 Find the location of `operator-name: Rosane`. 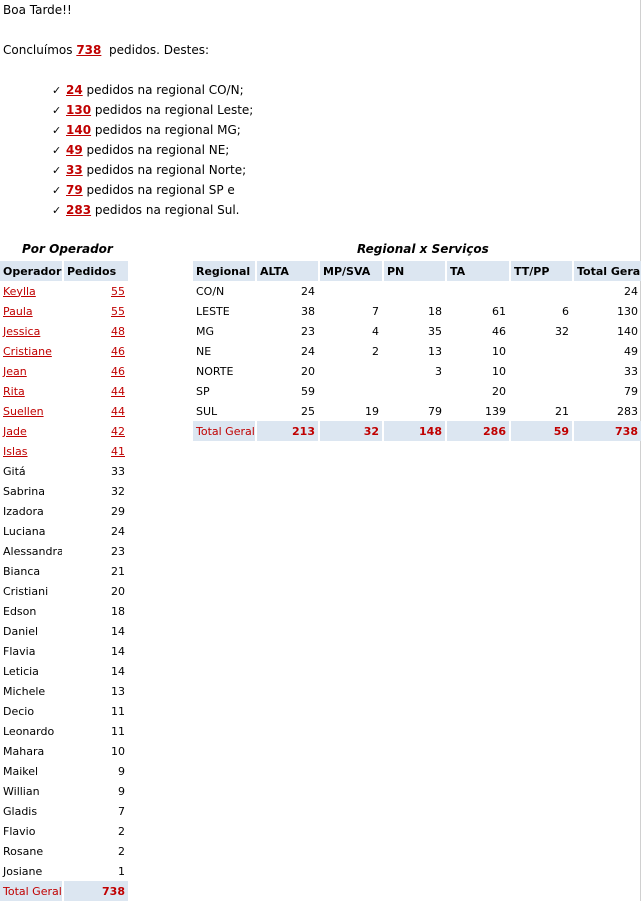

operator-name: Rosane is located at coordinates (23, 851).